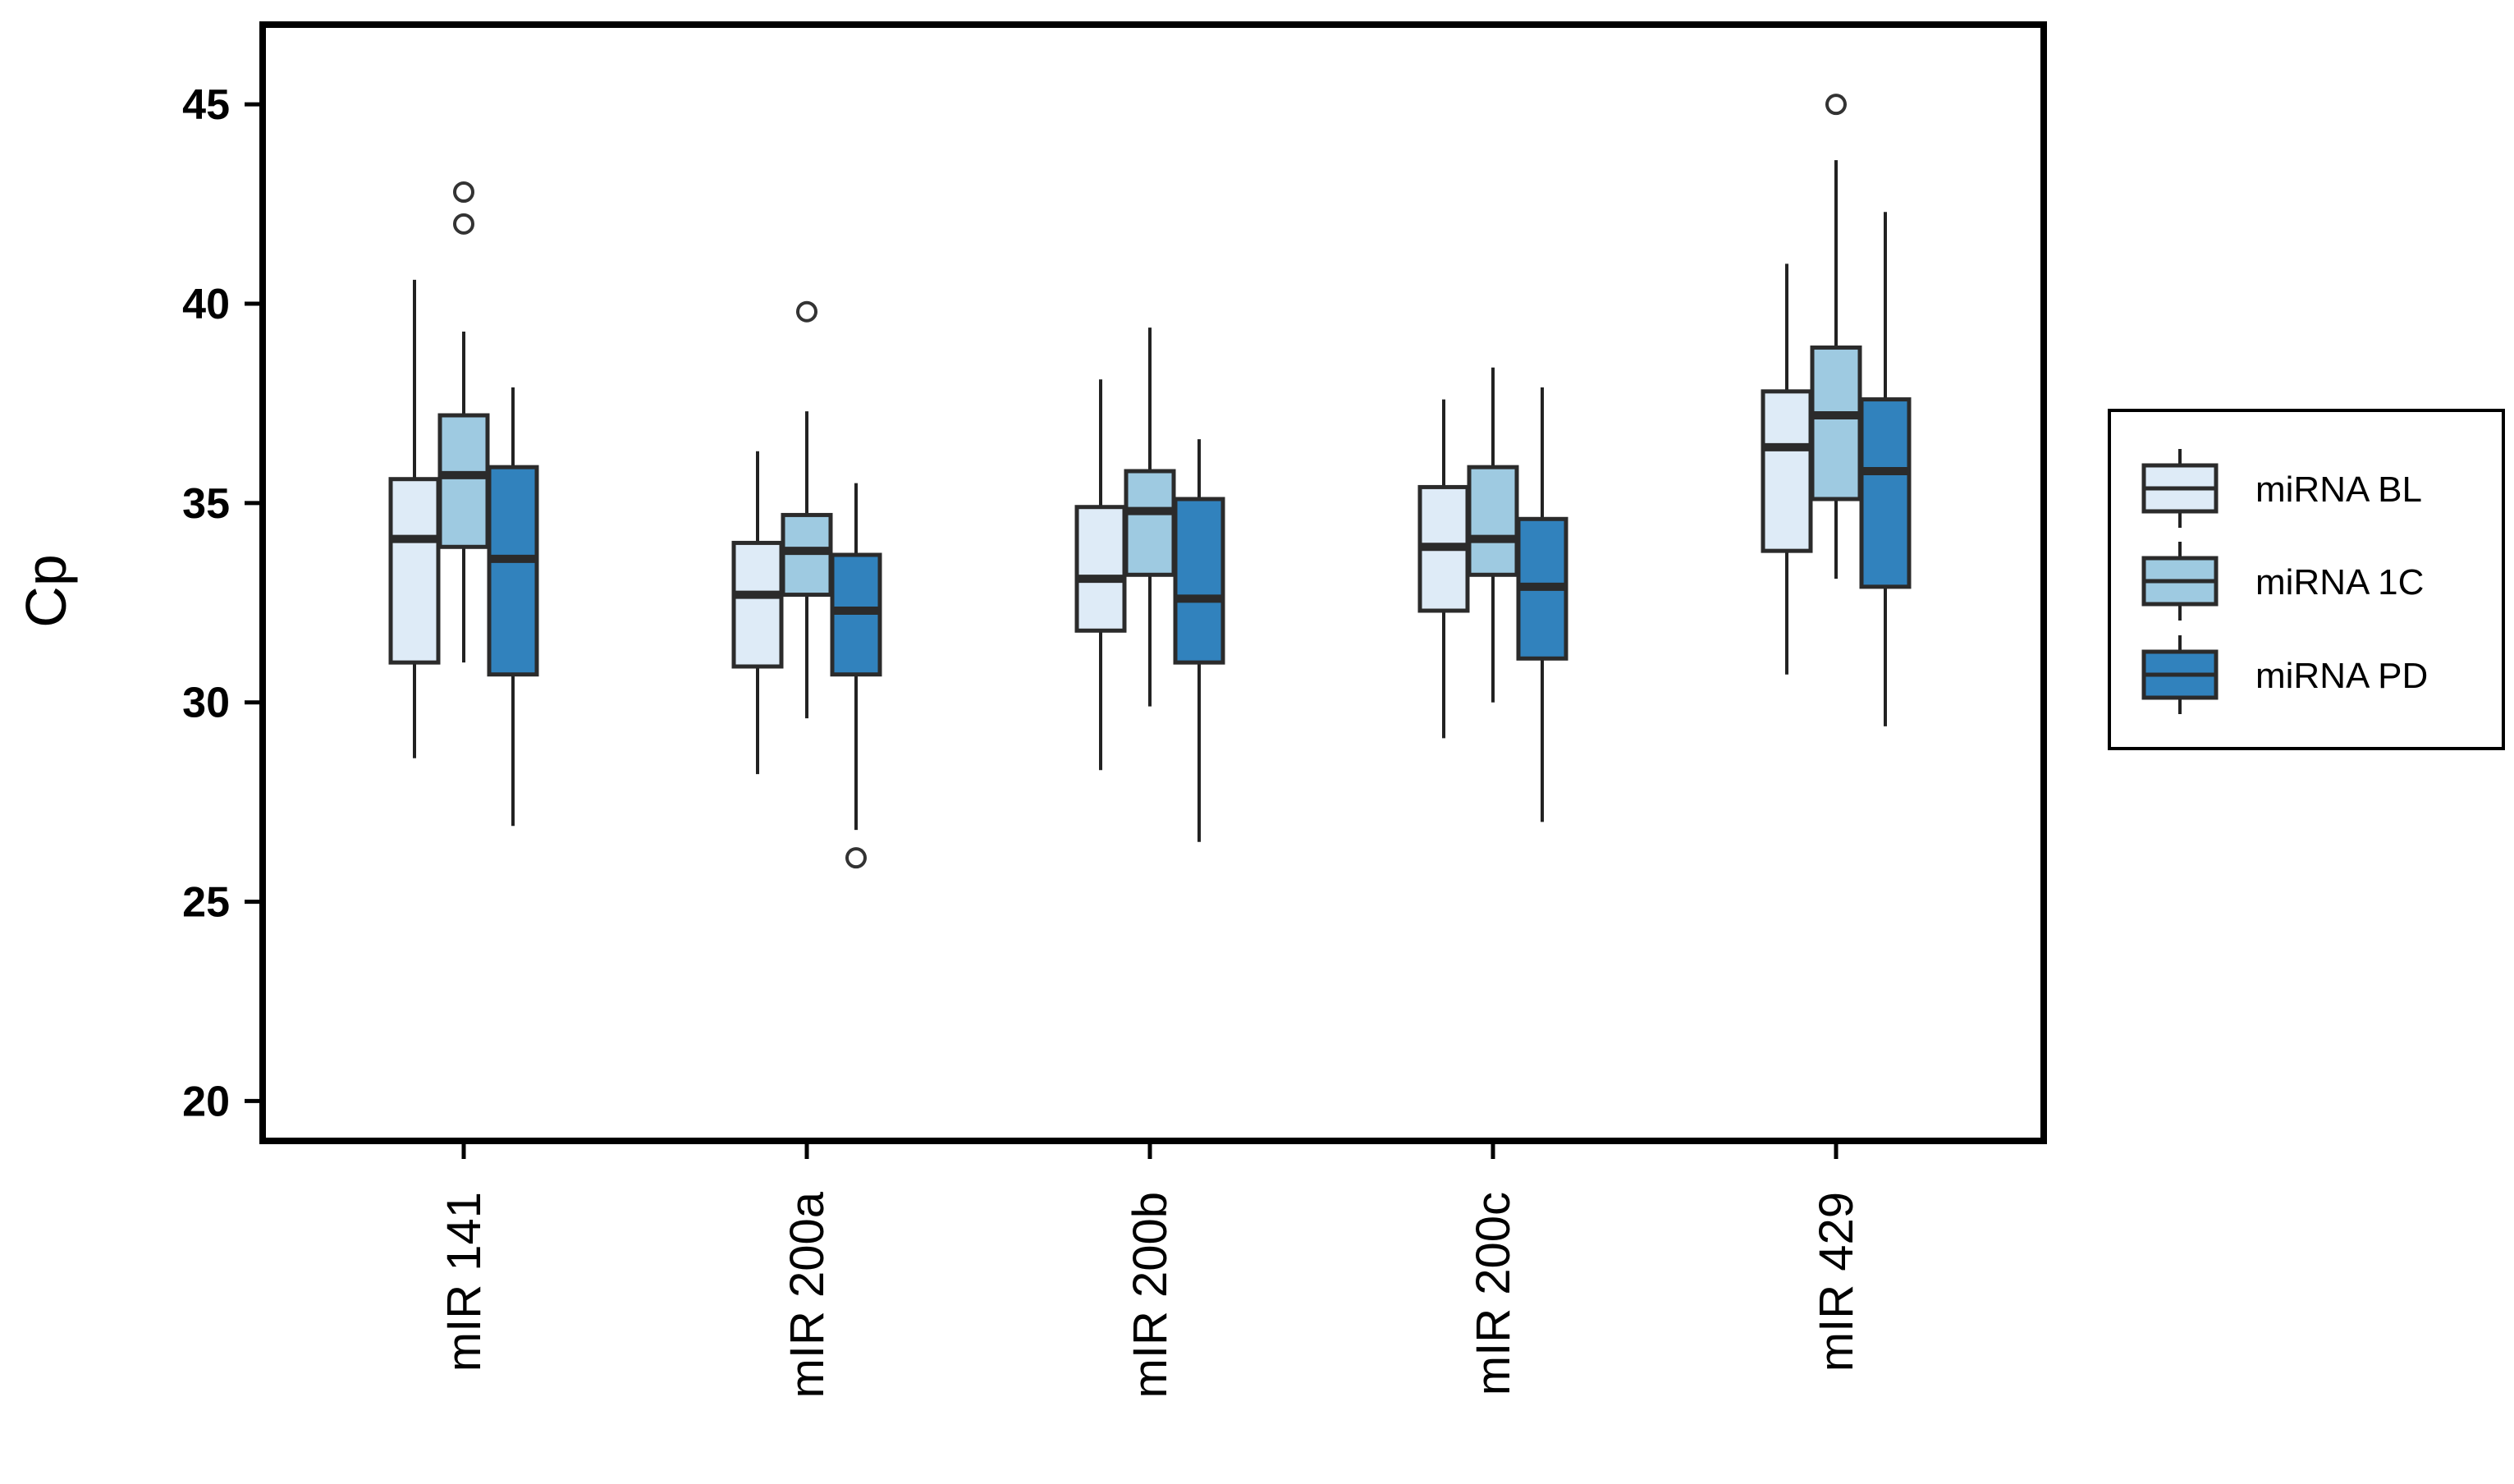  I want to click on x-tick-label: mIR 200a, so click(807, 1294).